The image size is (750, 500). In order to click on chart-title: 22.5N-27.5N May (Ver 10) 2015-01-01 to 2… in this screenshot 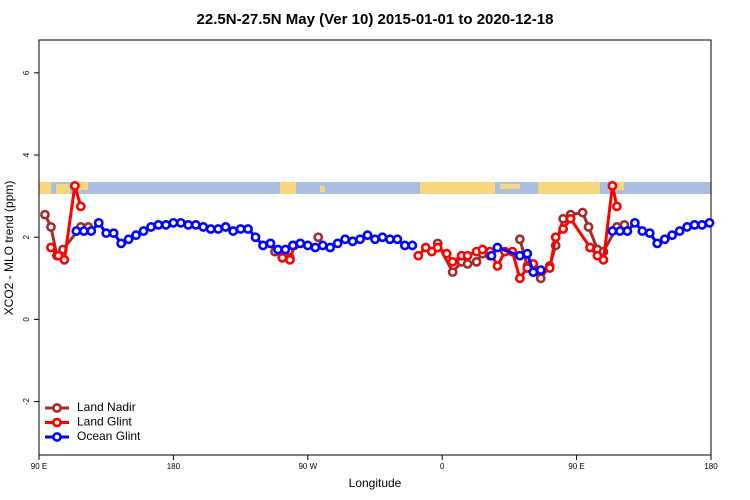, I will do `click(375, 19)`.